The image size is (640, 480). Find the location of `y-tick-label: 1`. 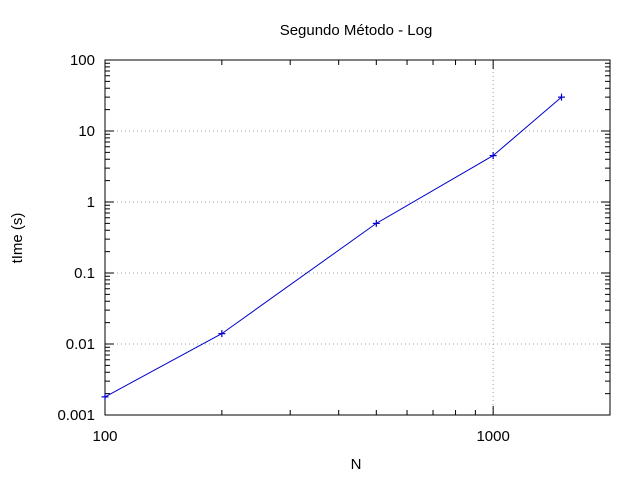

y-tick-label: 1 is located at coordinates (91, 202).